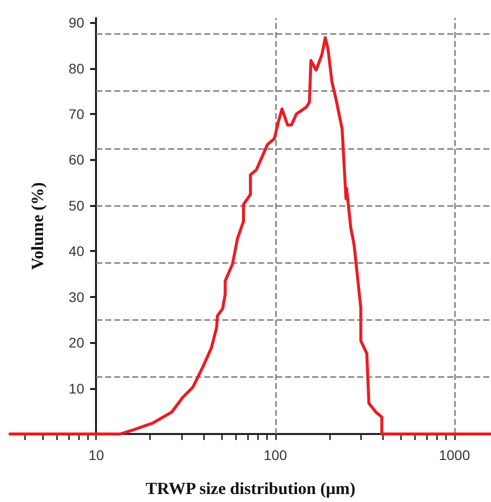  What do you see at coordinates (76, 251) in the screenshot?
I see `y-tick-label: 40` at bounding box center [76, 251].